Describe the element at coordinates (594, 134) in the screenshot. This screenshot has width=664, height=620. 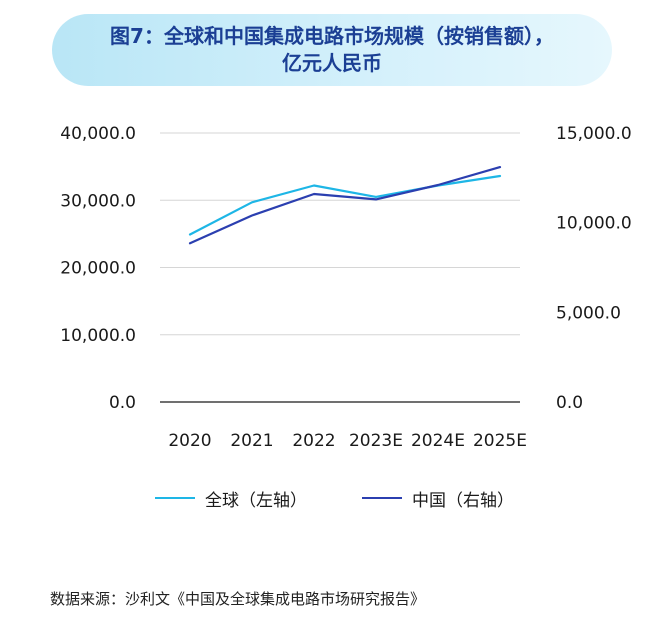
I see `right-axis-tick-label: 15,000.0` at that location.